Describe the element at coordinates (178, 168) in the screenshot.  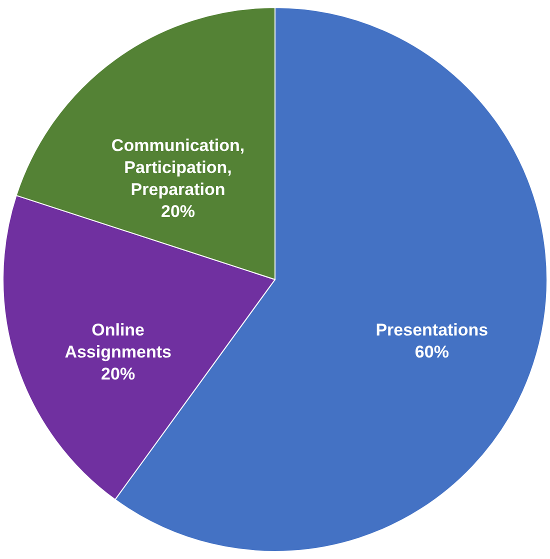
I see `slice-label: Communication, Participation, Preparation` at that location.